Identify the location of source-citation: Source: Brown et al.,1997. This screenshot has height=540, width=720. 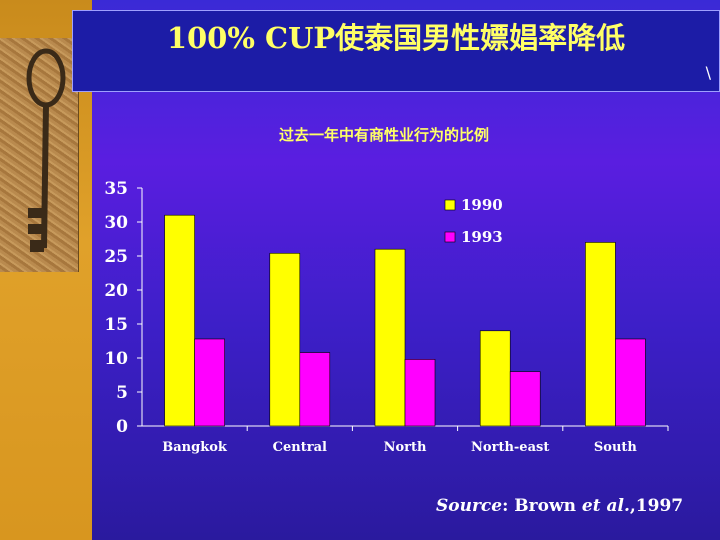
(559, 506).